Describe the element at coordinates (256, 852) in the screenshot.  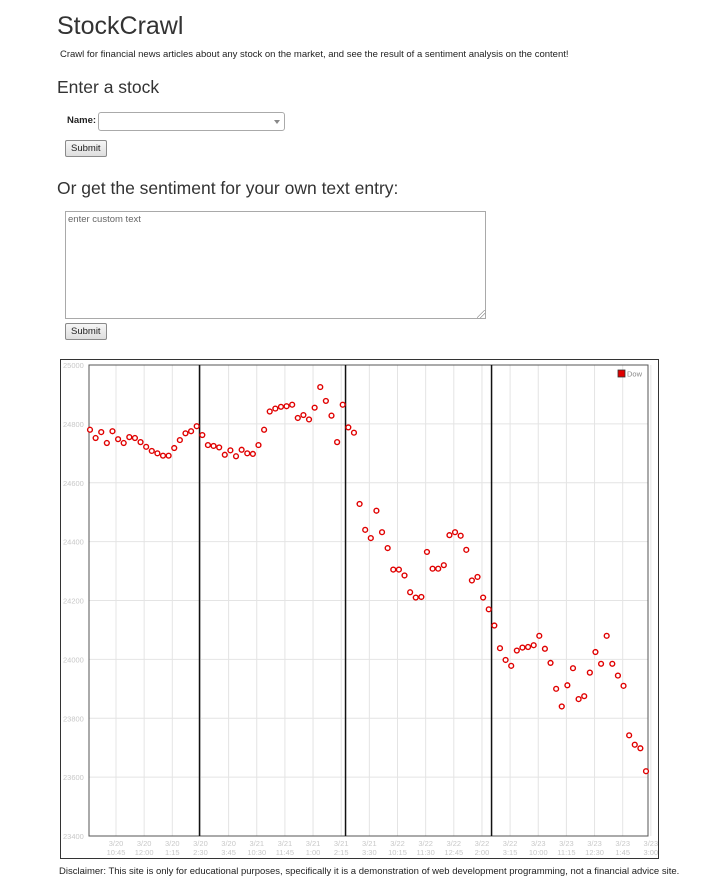
I see `x-tick-label-time: 10:30` at that location.